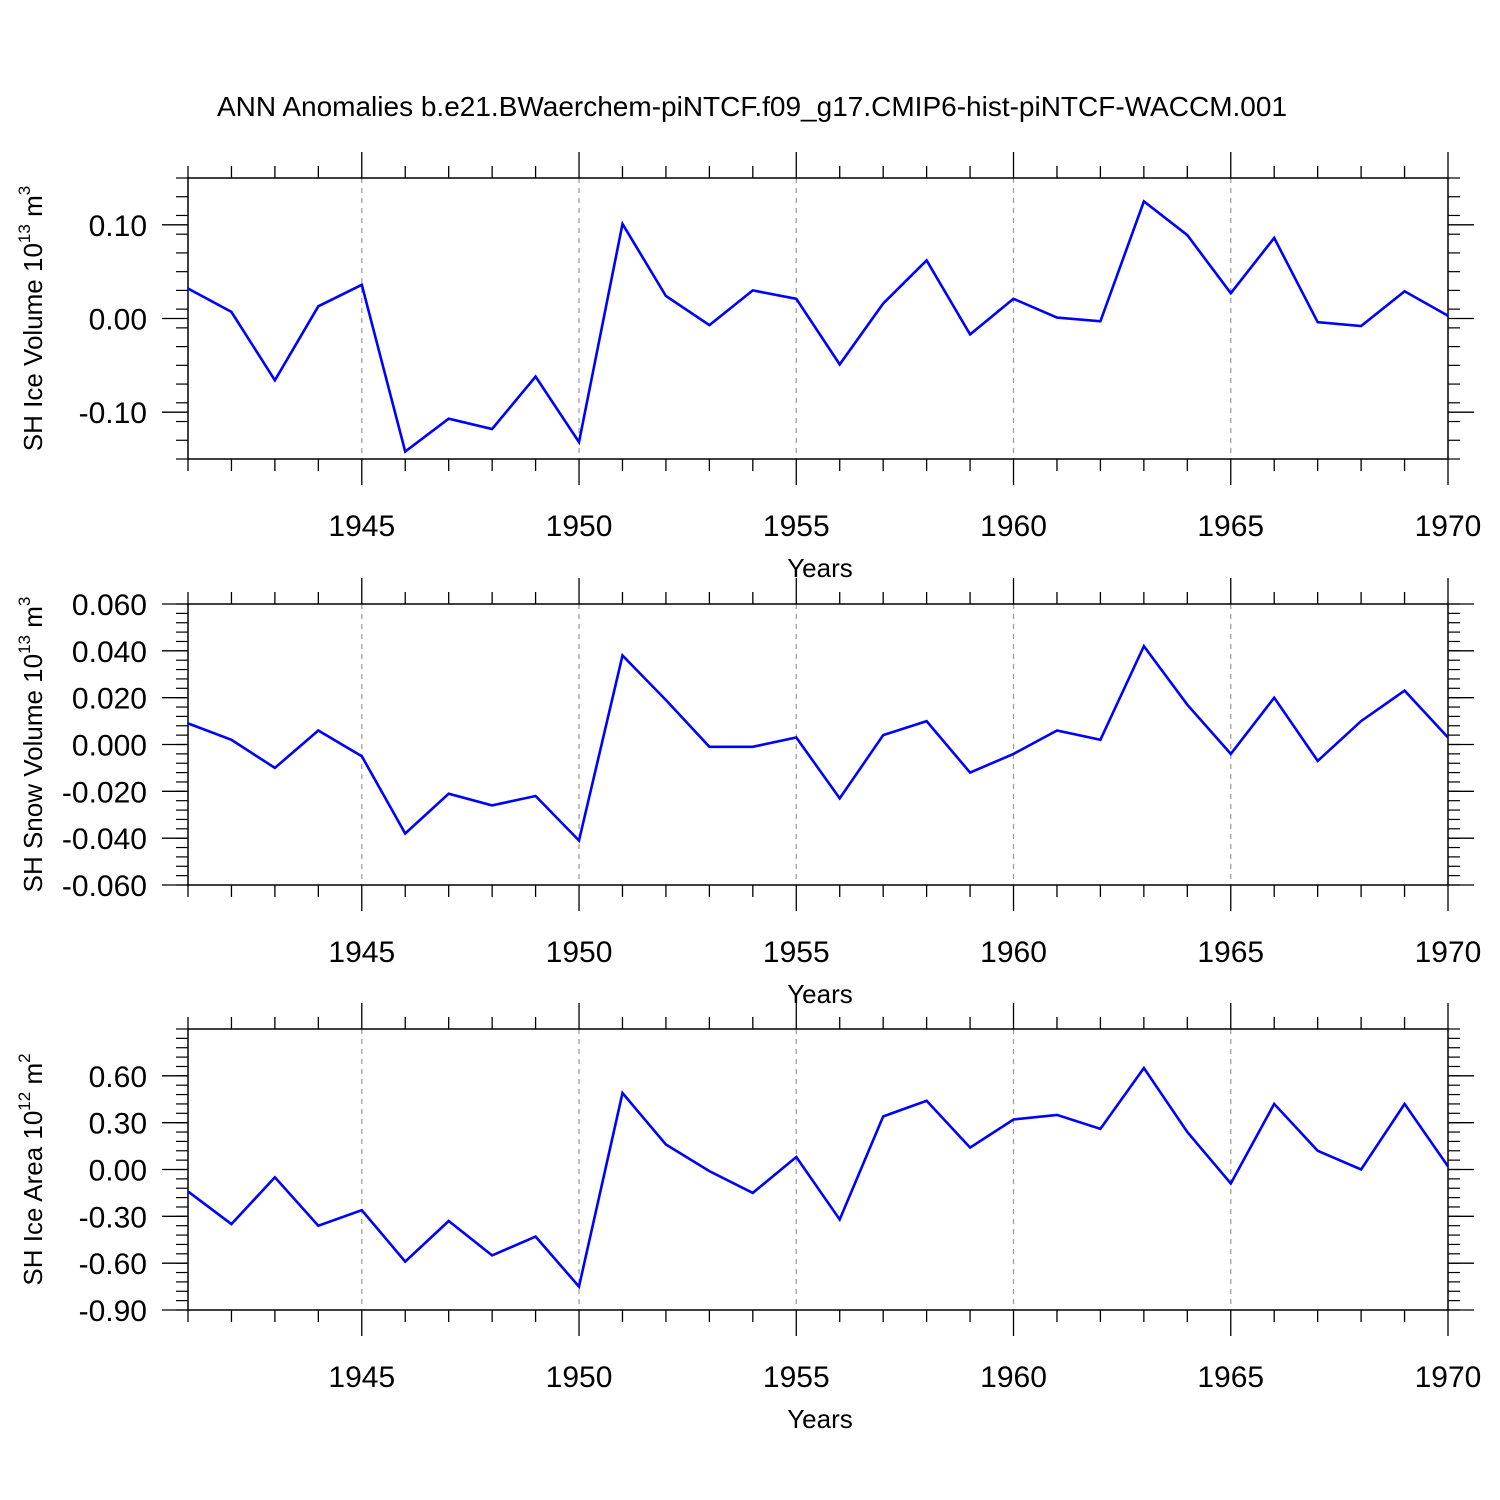 Image resolution: width=1500 pixels, height=1500 pixels. I want to click on y-tick-label: 0.020, so click(109, 699).